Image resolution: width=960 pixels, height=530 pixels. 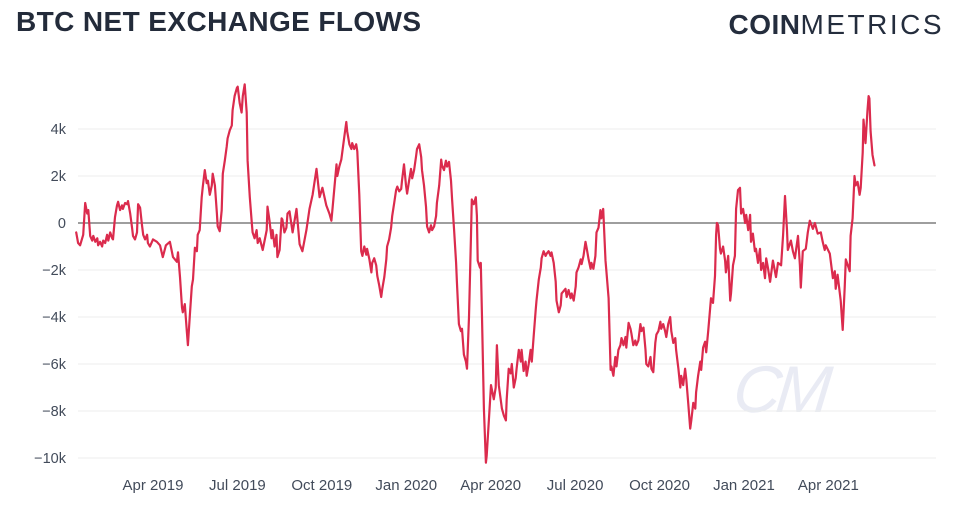 What do you see at coordinates (237, 485) in the screenshot?
I see `x-tick-label: Jul 2019` at bounding box center [237, 485].